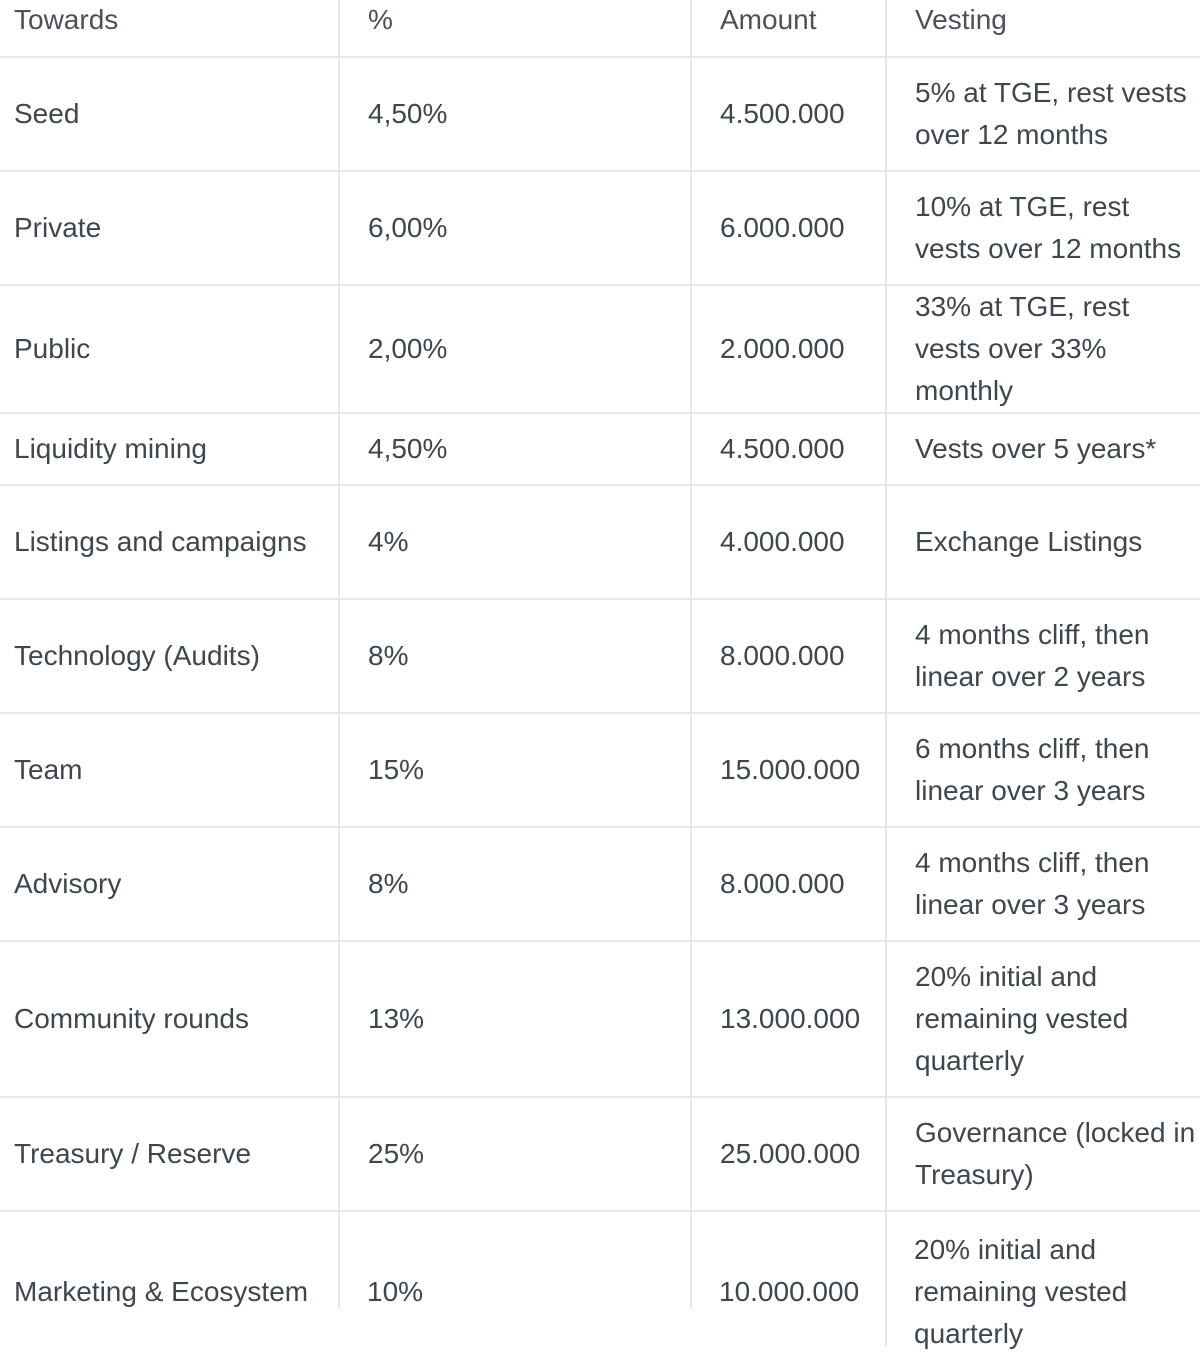 This screenshot has width=1200, height=1371. Describe the element at coordinates (1036, 448) in the screenshot. I see `cell-vesting: Vests over 5 years*` at that location.